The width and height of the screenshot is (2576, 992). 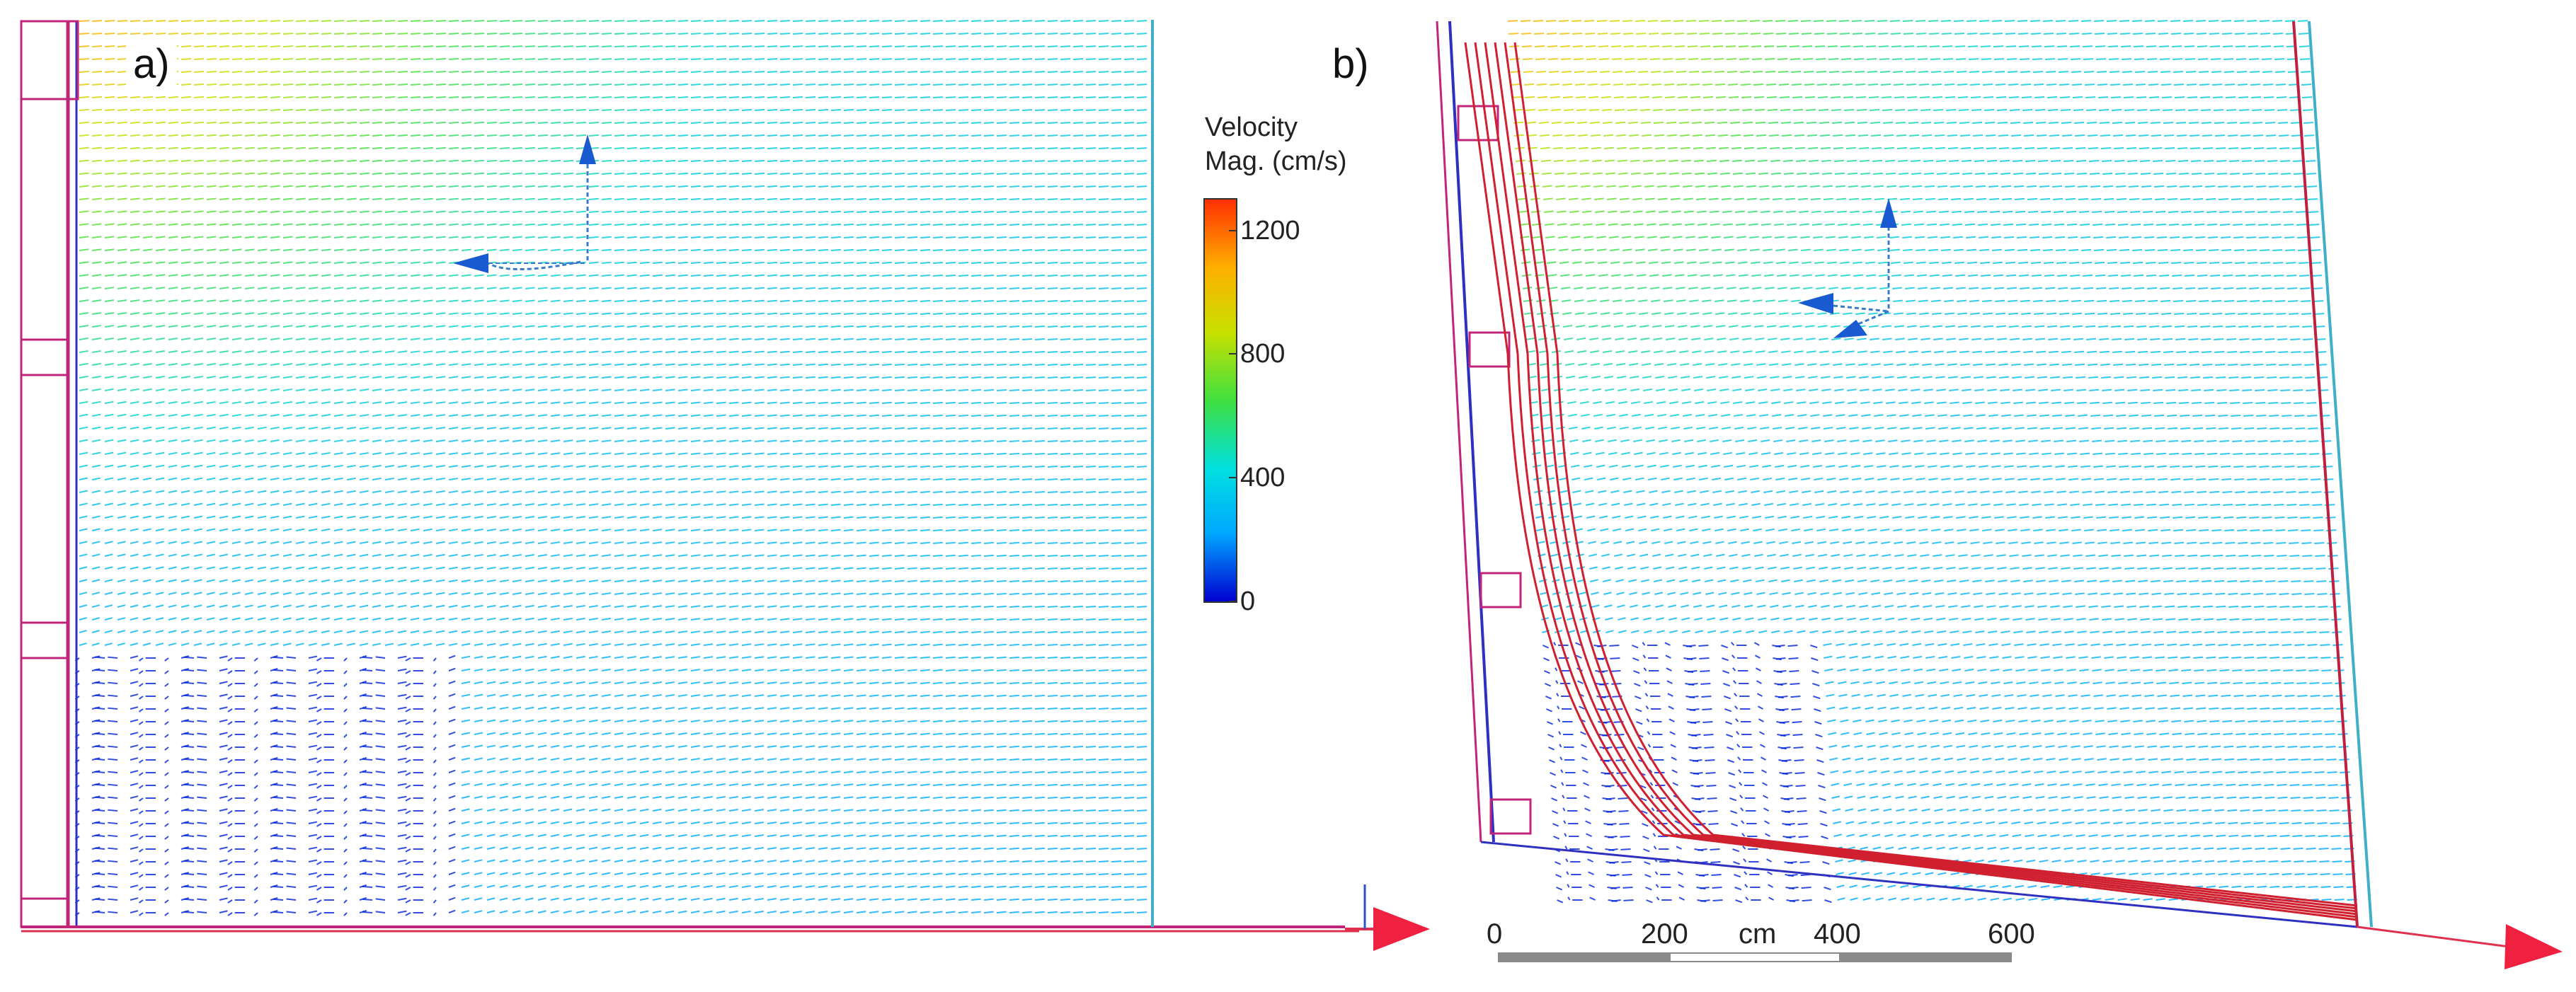 I want to click on panel-a-x-axis-arrow-icon, so click(x=1387, y=917).